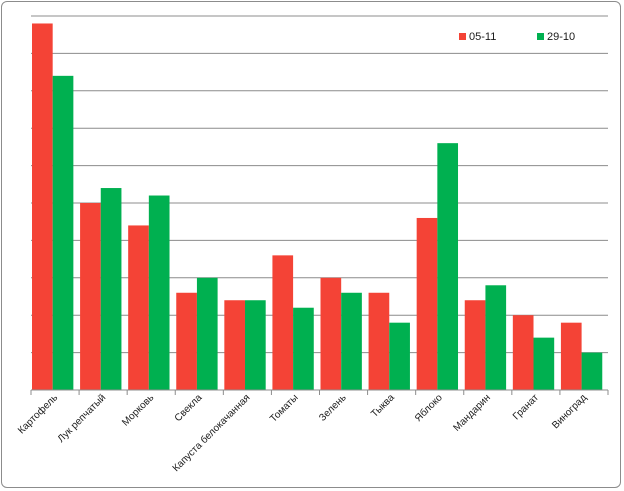 This screenshot has height=491, width=624. Describe the element at coordinates (284, 408) in the screenshot. I see `x-tick-label: Томаты` at that location.